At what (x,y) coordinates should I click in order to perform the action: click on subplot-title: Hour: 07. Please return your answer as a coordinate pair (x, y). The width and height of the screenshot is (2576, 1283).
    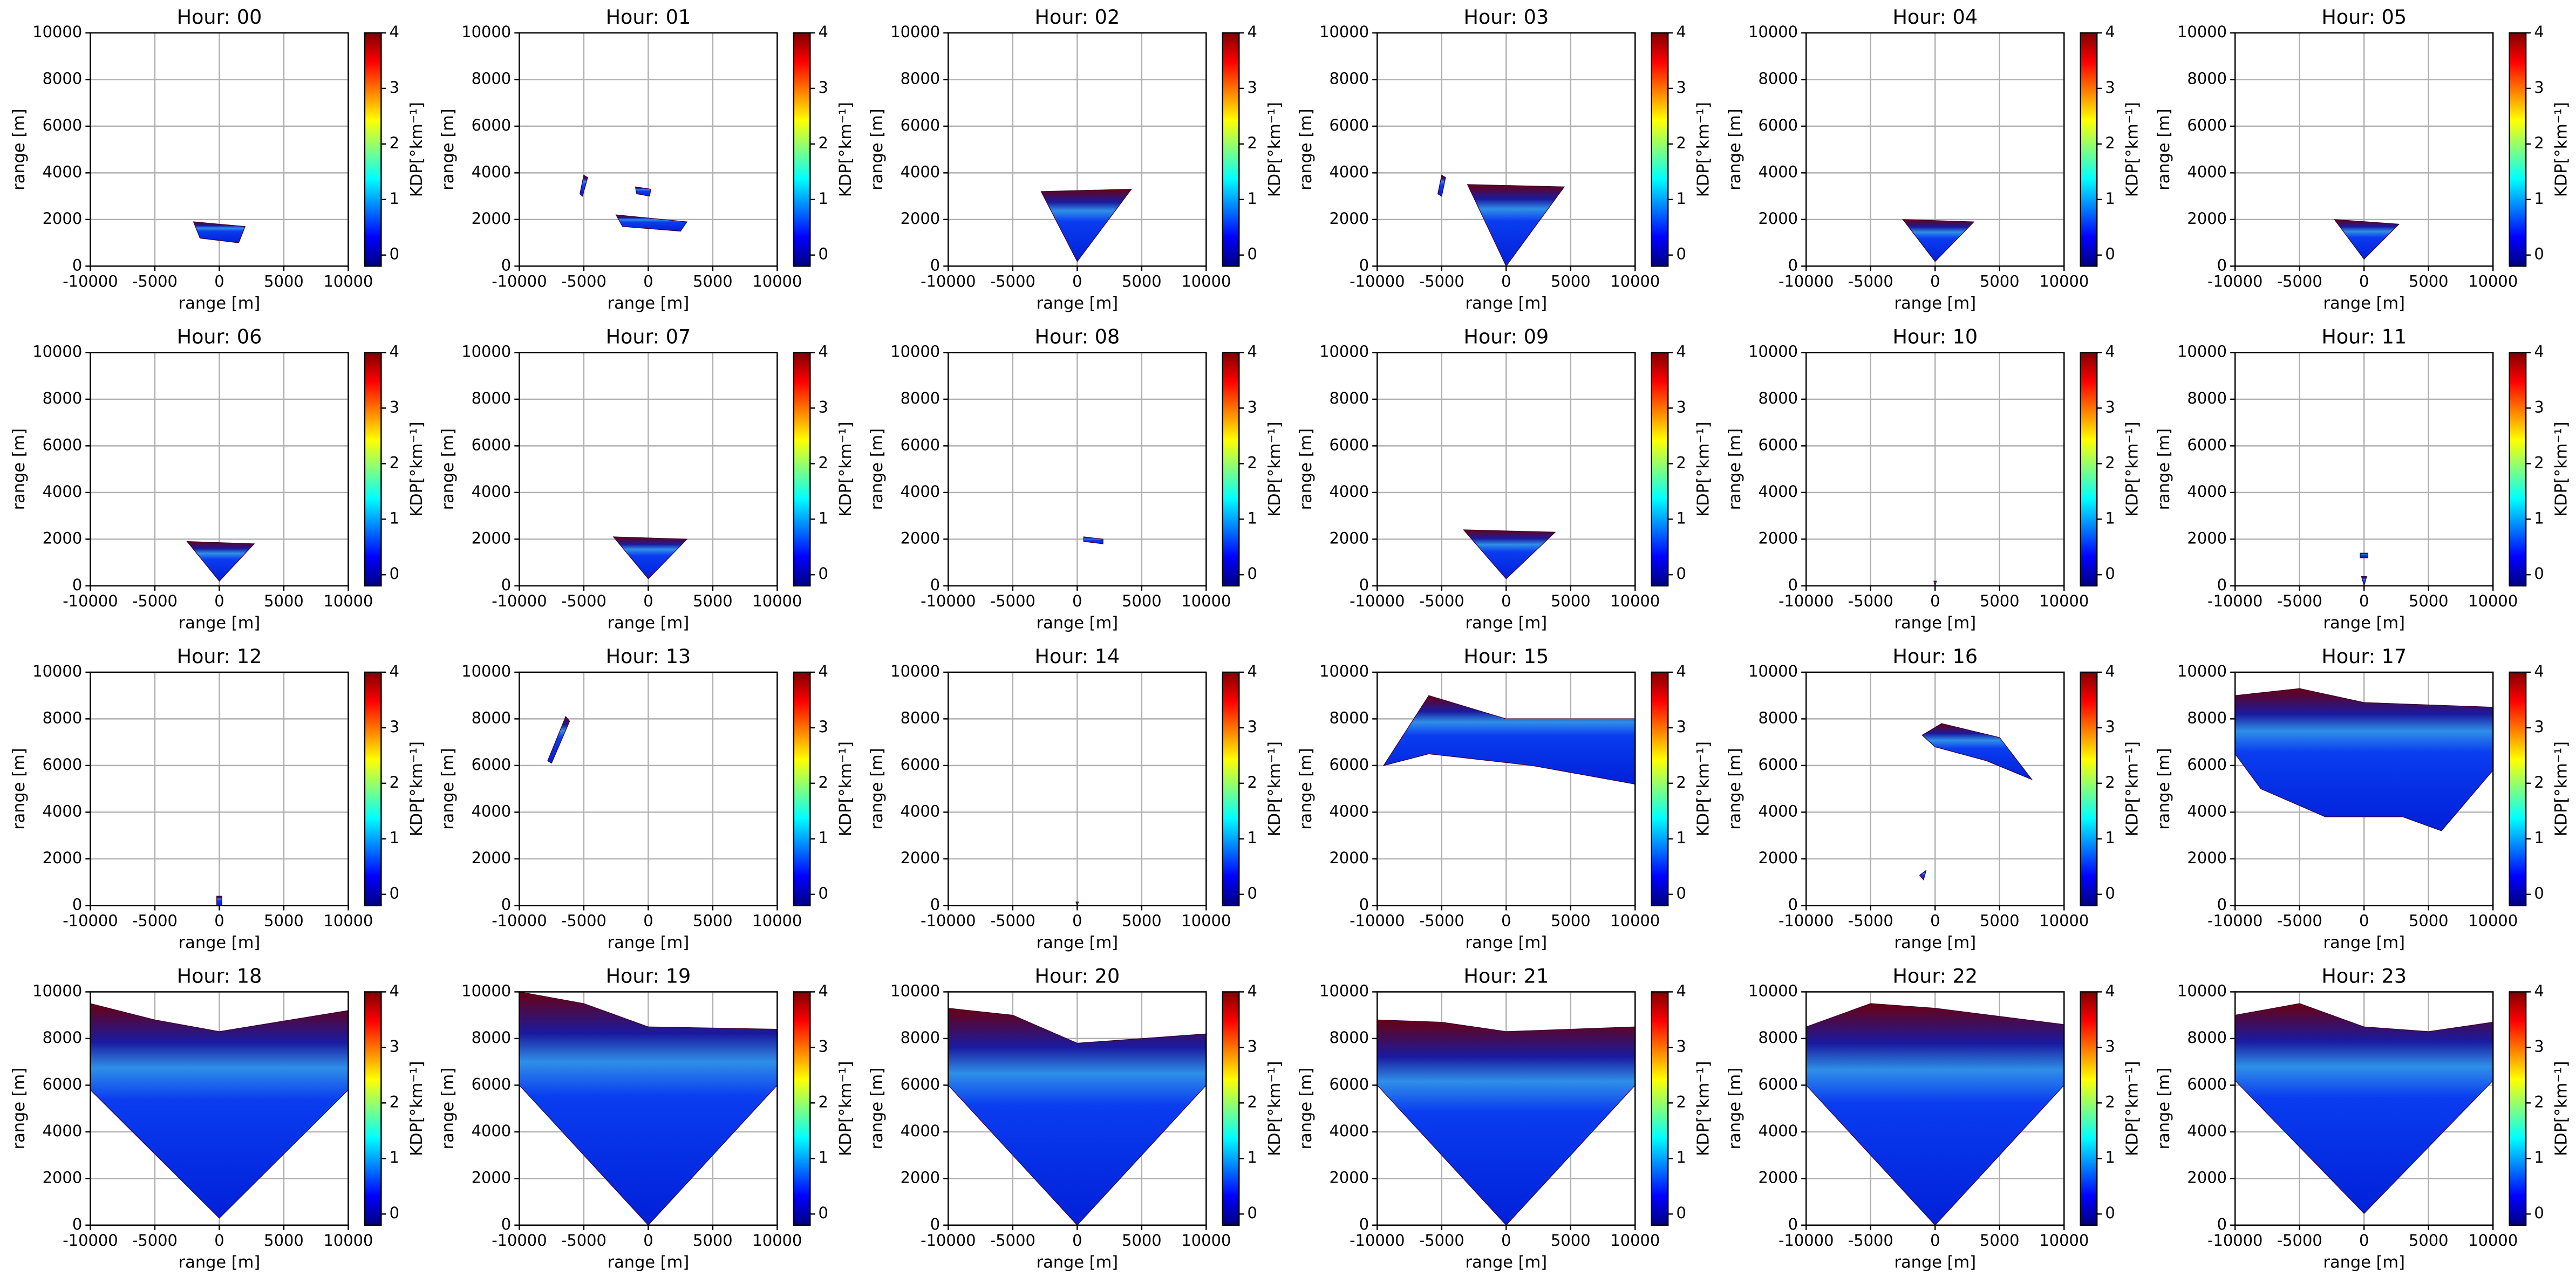
    Looking at the image, I should click on (648, 337).